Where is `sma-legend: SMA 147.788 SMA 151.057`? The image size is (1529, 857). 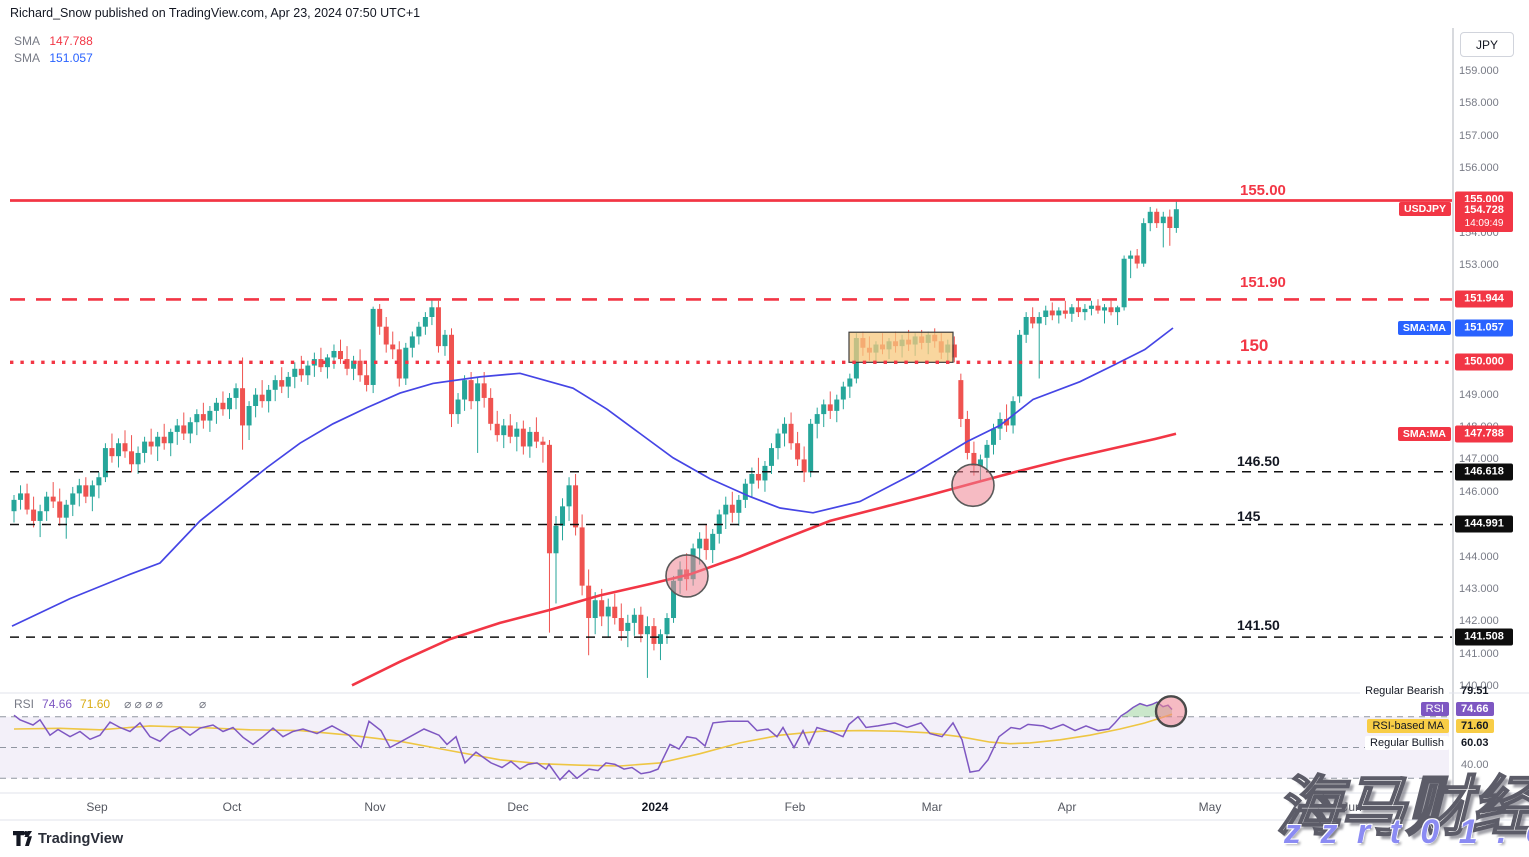
sma-legend: SMA 147.788 SMA 151.057 is located at coordinates (53, 50).